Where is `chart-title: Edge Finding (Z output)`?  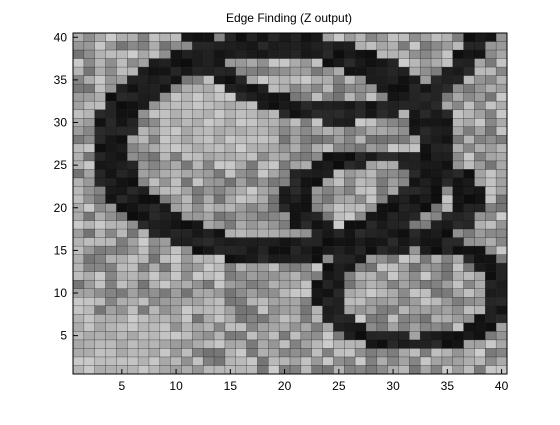
chart-title: Edge Finding (Z output) is located at coordinates (289, 18).